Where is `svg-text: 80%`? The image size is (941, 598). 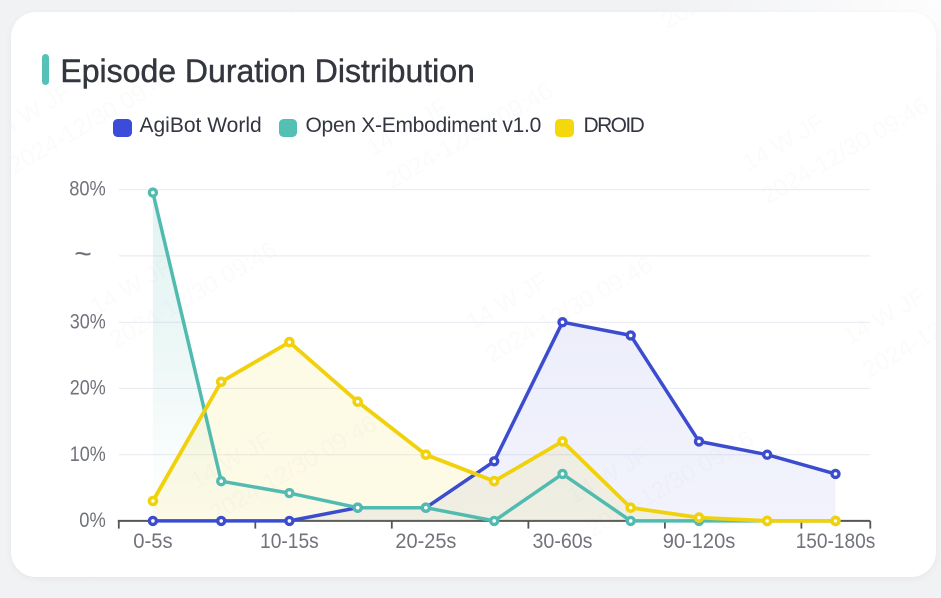
svg-text: 80% is located at coordinates (87, 189).